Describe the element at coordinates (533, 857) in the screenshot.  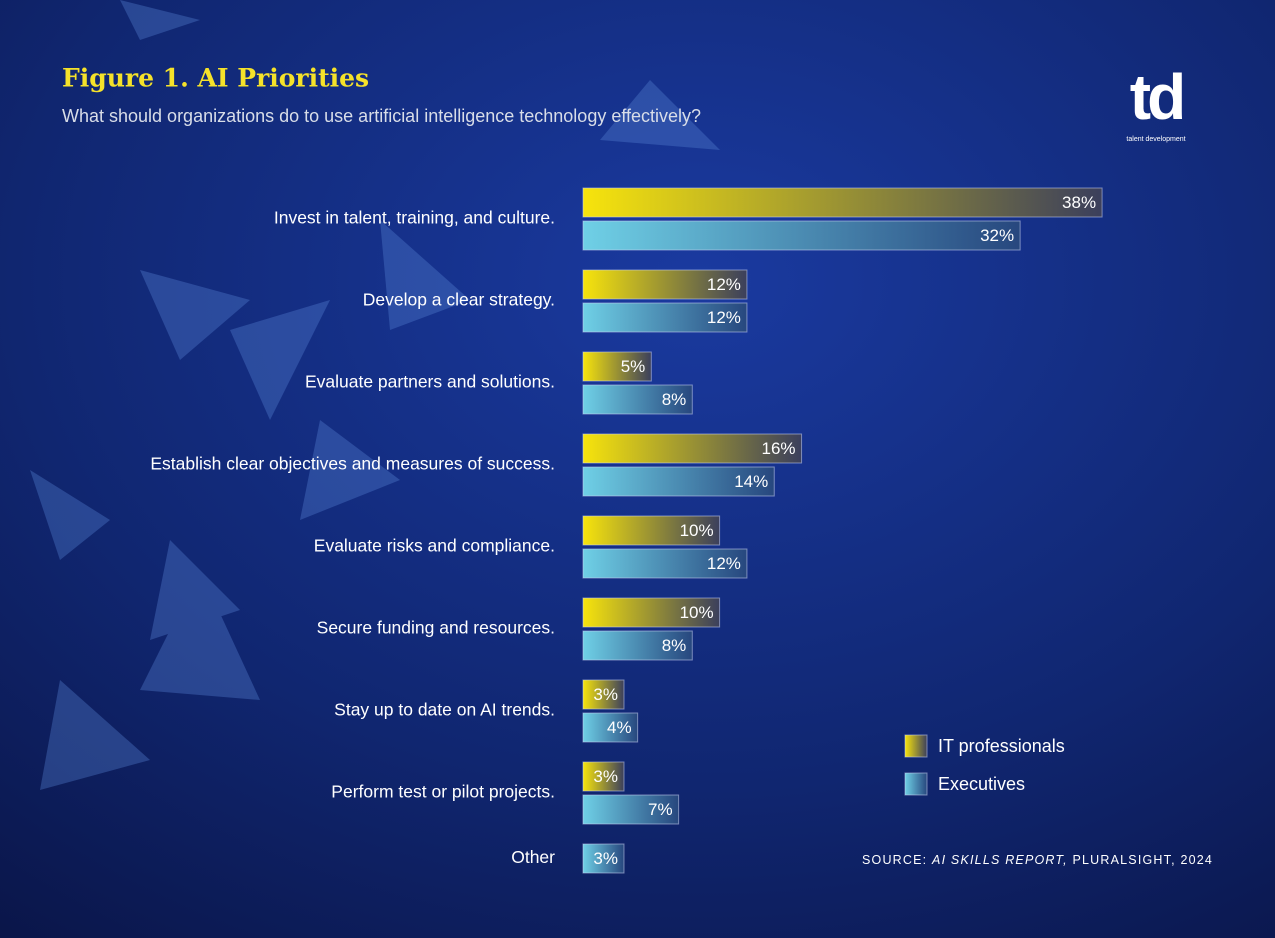
I see `category-label: Other` at that location.